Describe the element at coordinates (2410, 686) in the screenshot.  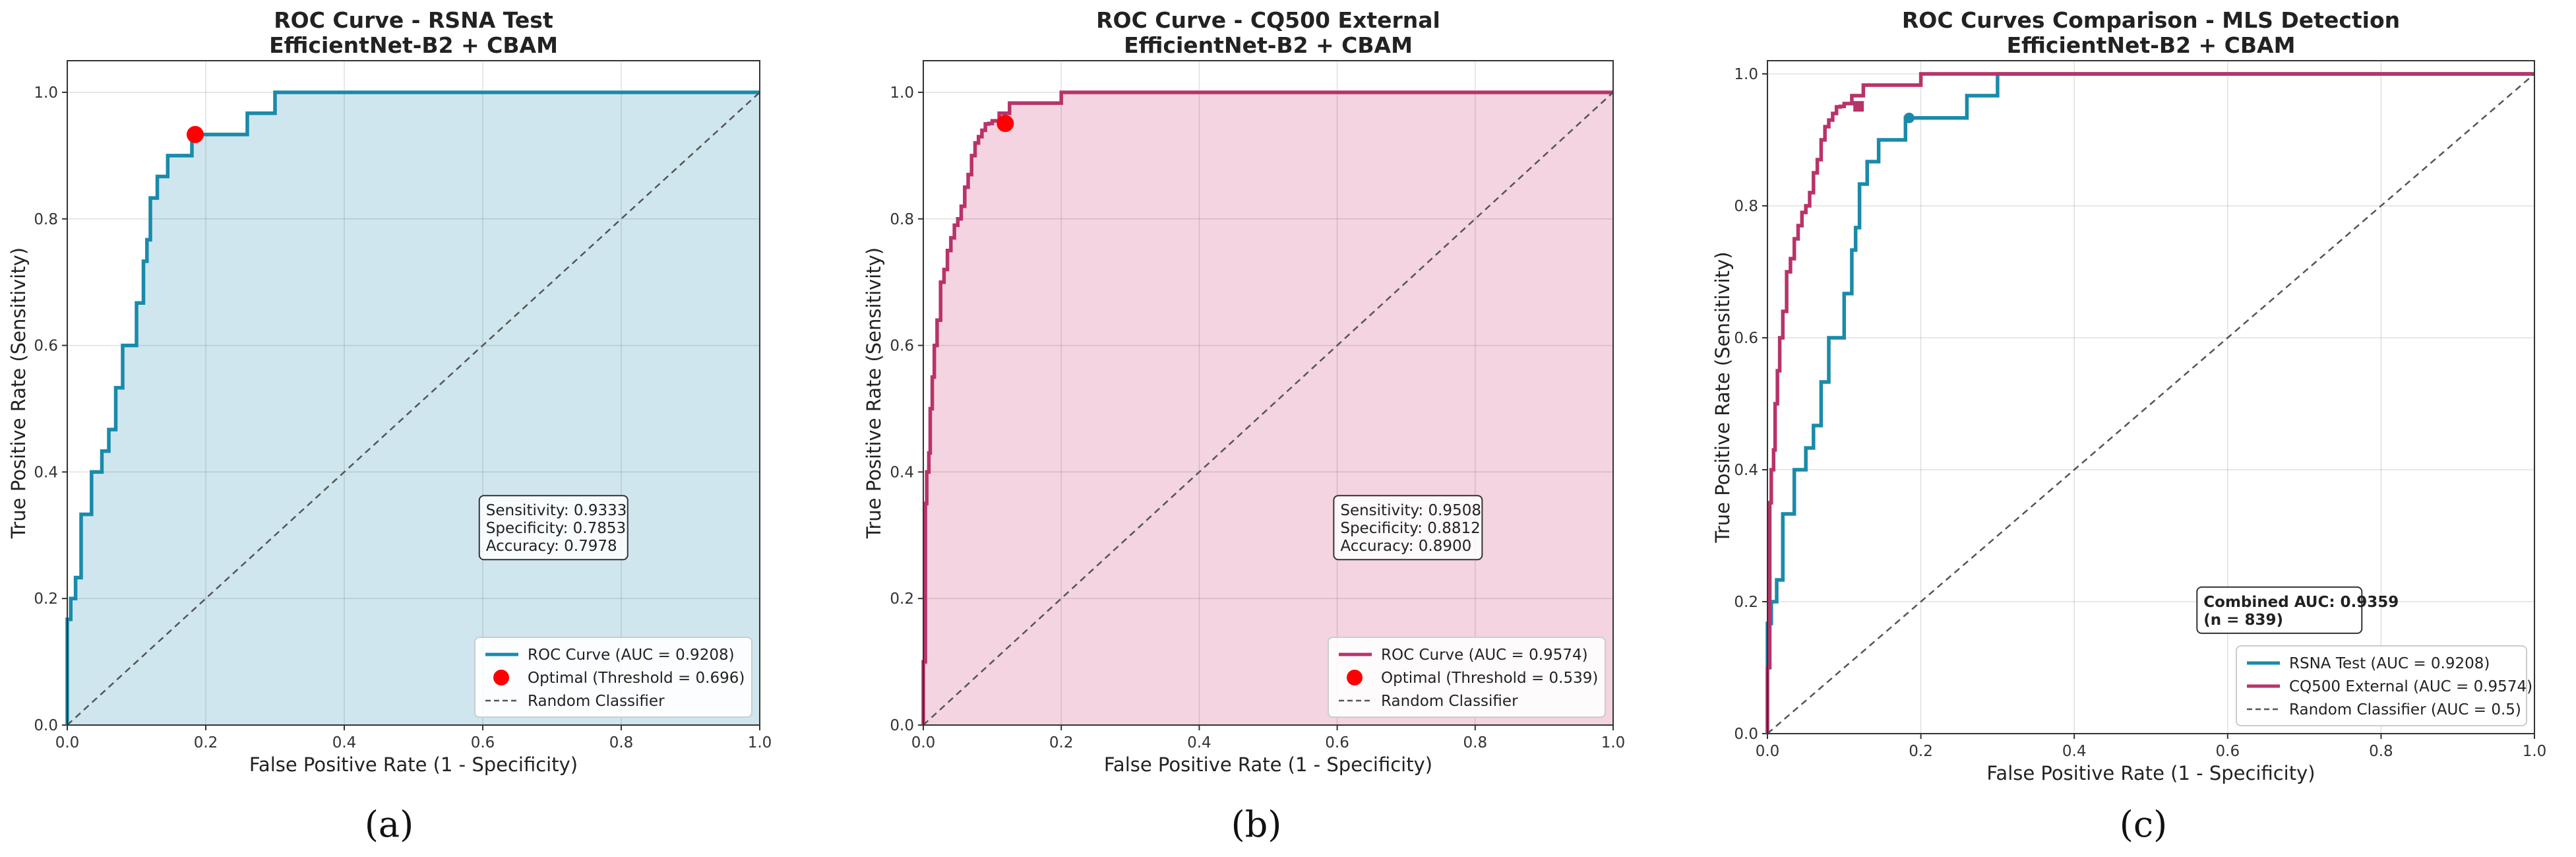
I see `legend-entry-label: CQ500 External (AUC = 0.9574)` at that location.